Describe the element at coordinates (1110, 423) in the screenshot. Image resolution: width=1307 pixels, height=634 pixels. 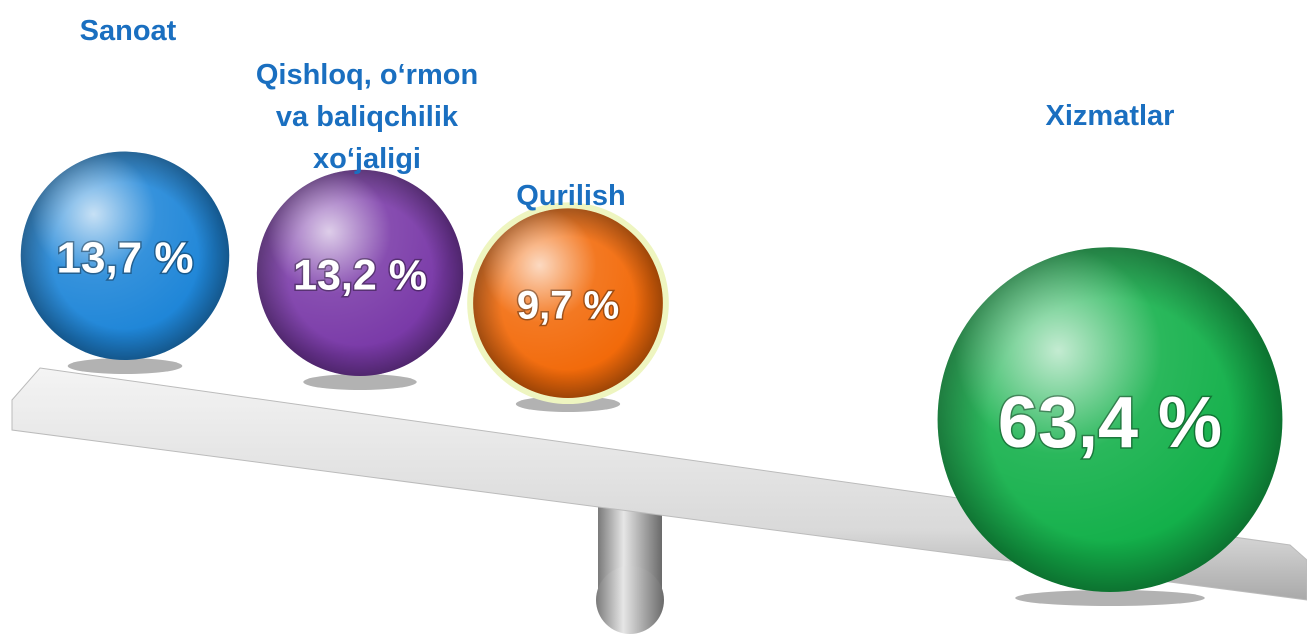
I see `value-label: 63,4 %` at that location.